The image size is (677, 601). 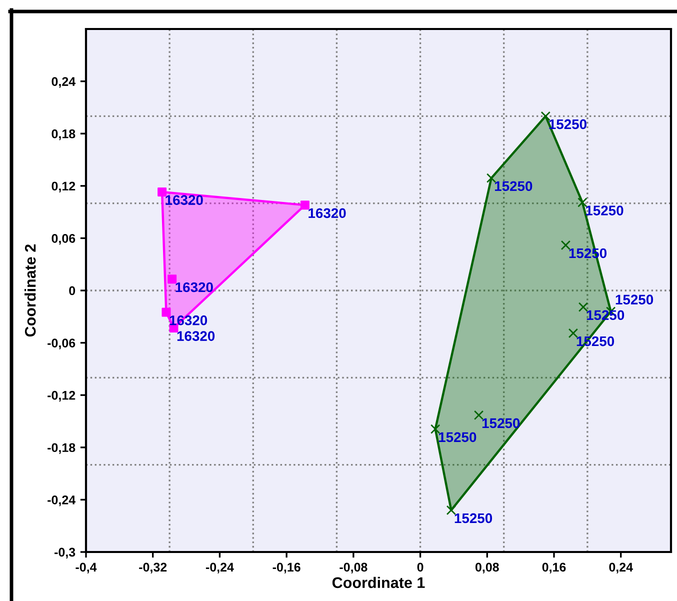 What do you see at coordinates (487, 568) in the screenshot?
I see `x-tick-label: 0,08` at bounding box center [487, 568].